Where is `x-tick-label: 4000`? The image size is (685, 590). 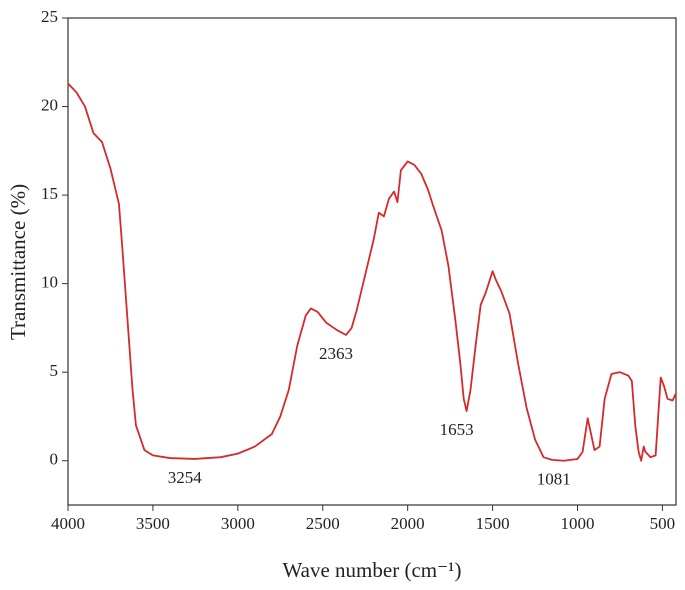
x-tick-label: 4000 is located at coordinates (68, 523).